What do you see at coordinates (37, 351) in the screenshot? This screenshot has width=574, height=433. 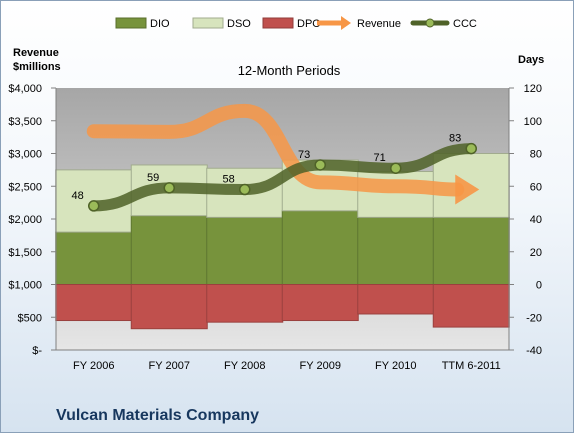 I see `left-tick-label-0: $-` at bounding box center [37, 351].